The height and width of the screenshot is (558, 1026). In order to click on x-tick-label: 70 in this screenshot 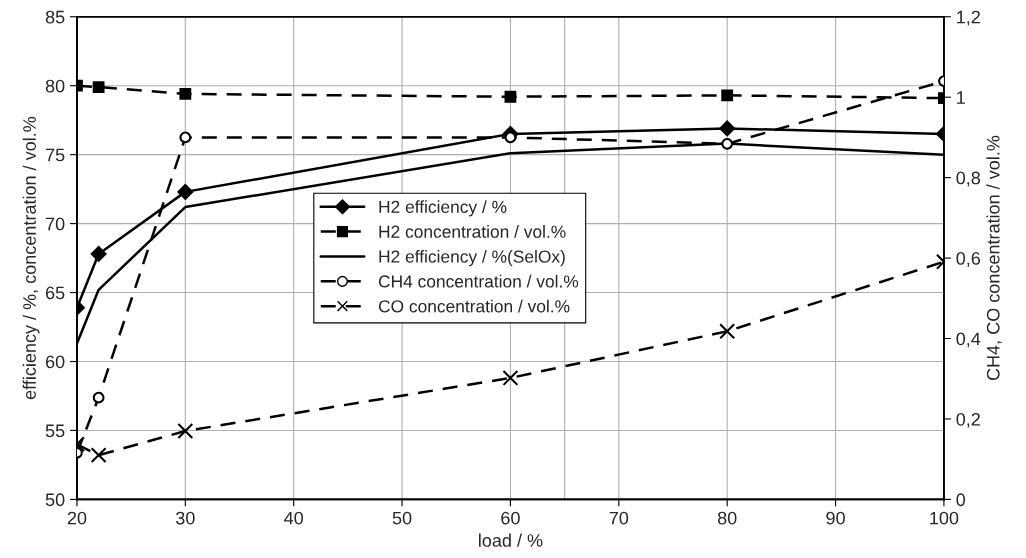, I will do `click(619, 518)`.